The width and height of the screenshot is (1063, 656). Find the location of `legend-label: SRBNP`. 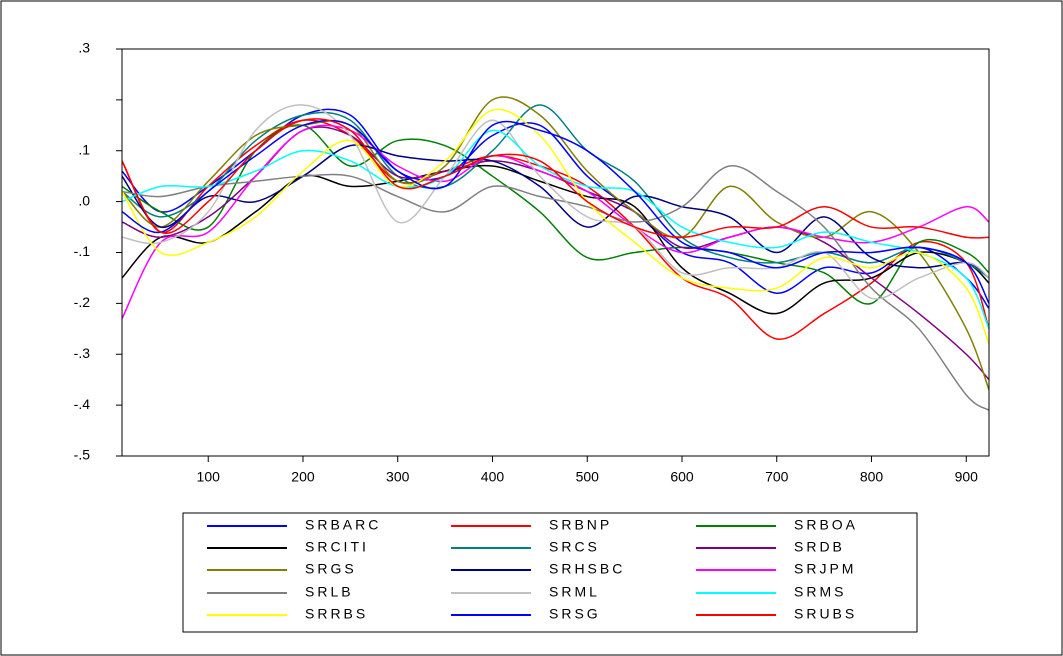

legend-label: SRBNP is located at coordinates (580, 525).